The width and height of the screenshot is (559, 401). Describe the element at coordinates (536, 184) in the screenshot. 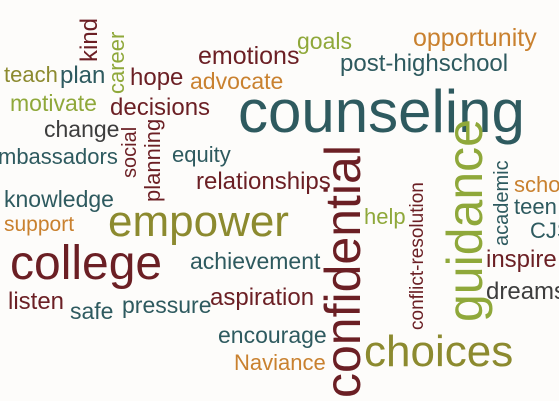

I see `word-school: scho` at that location.